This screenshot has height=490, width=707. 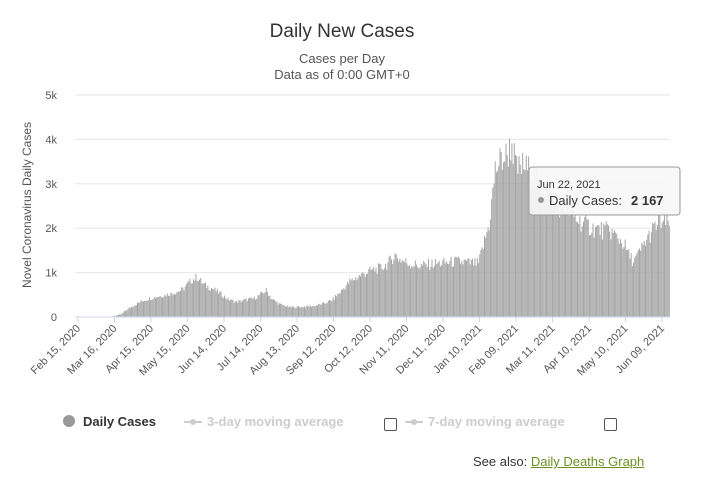 What do you see at coordinates (587, 461) in the screenshot?
I see `daily-deaths-graph-link: Daily Deaths Graph` at bounding box center [587, 461].